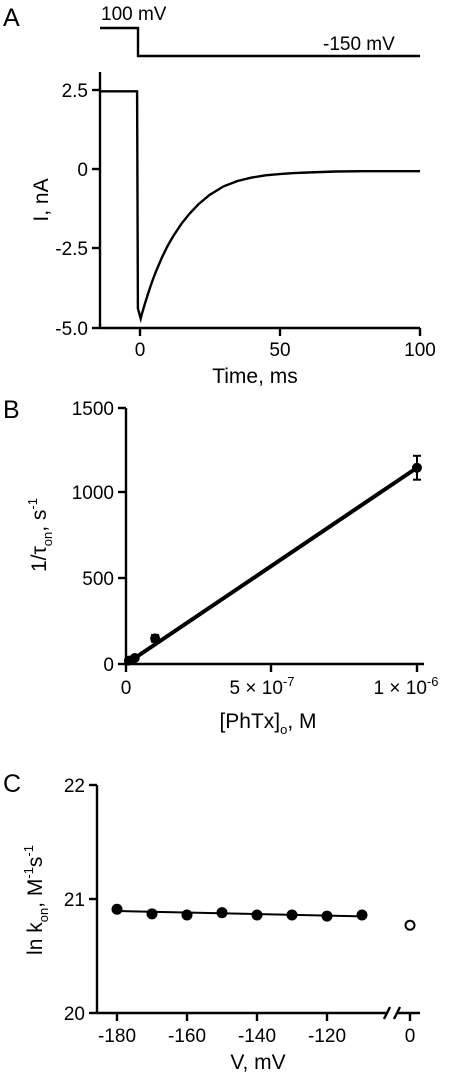  What do you see at coordinates (98, 579) in the screenshot?
I see `panel-b-ytick-label: 500` at bounding box center [98, 579].